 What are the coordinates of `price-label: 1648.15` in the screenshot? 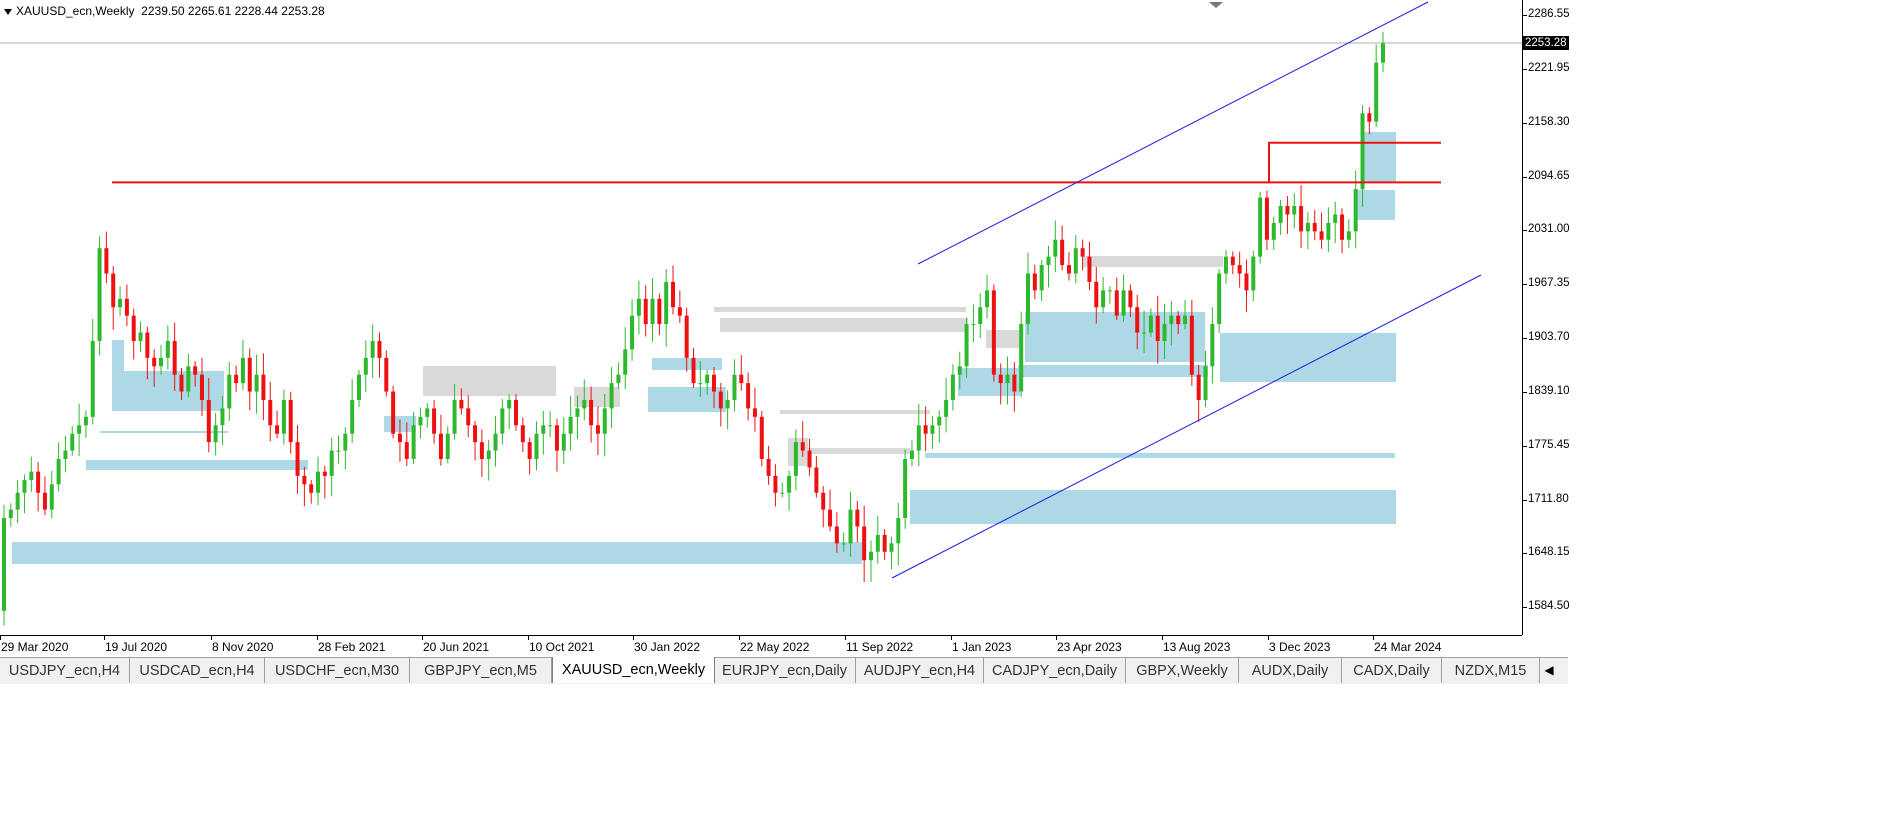 It's located at (1549, 552).